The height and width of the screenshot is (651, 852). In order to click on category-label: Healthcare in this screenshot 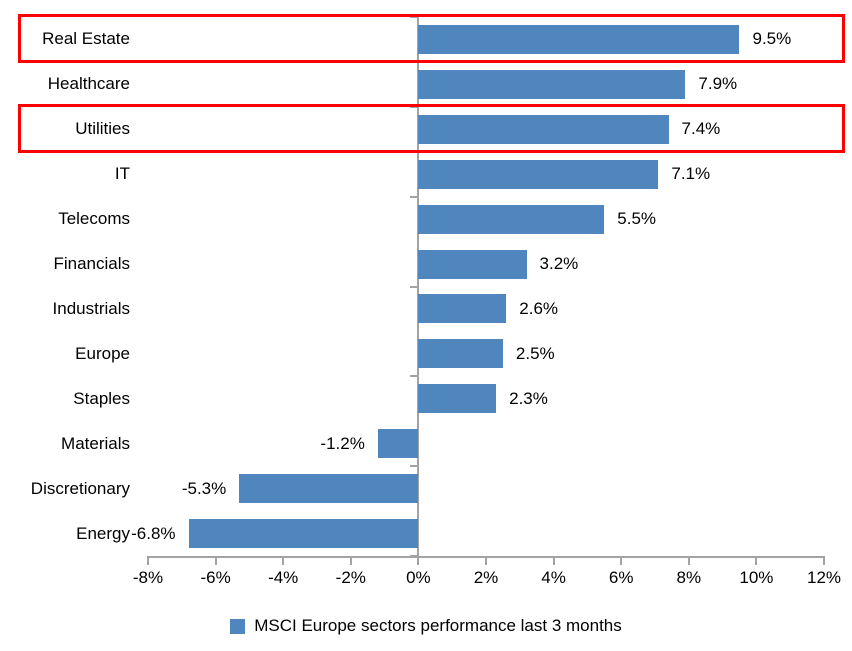, I will do `click(88, 84)`.